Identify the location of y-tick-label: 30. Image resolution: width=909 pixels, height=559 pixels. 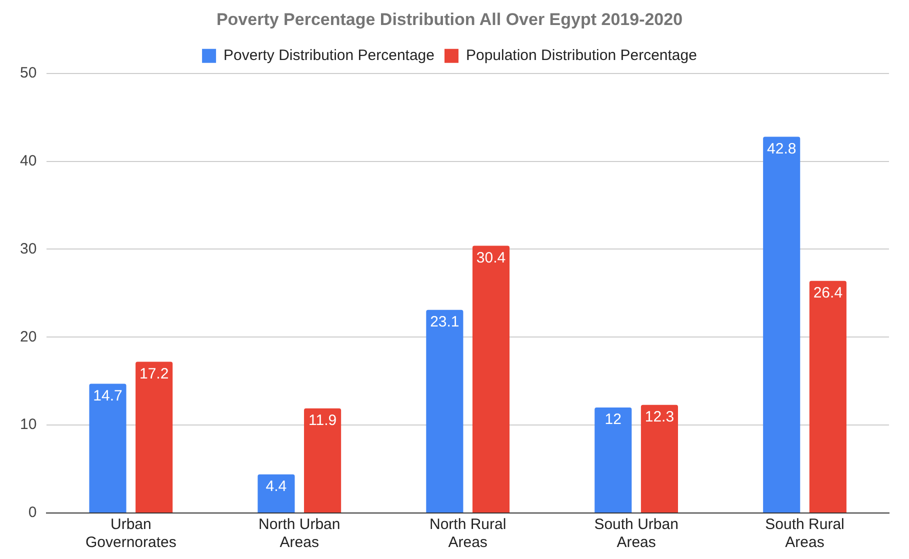
(28, 249).